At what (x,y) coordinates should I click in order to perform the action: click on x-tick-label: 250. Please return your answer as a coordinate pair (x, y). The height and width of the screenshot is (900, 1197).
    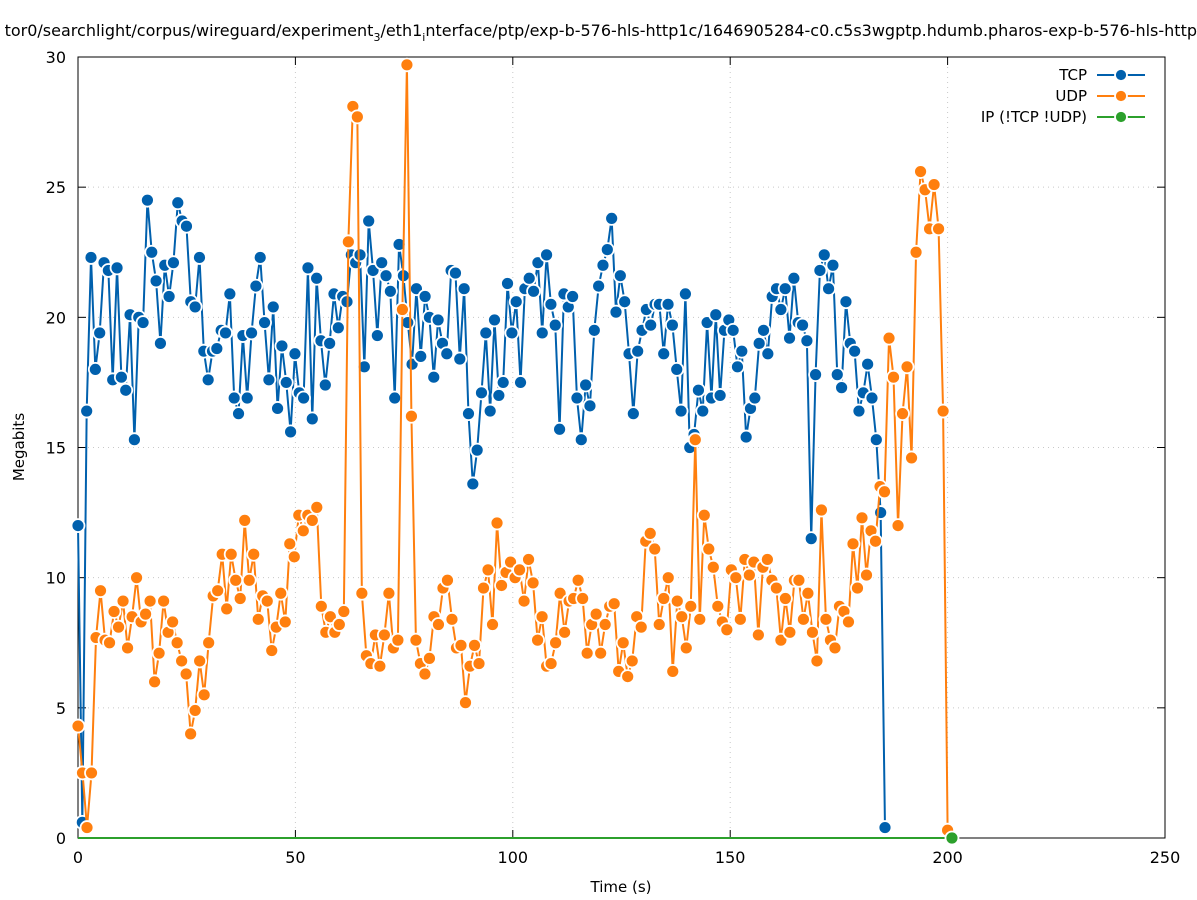
    Looking at the image, I should click on (1165, 857).